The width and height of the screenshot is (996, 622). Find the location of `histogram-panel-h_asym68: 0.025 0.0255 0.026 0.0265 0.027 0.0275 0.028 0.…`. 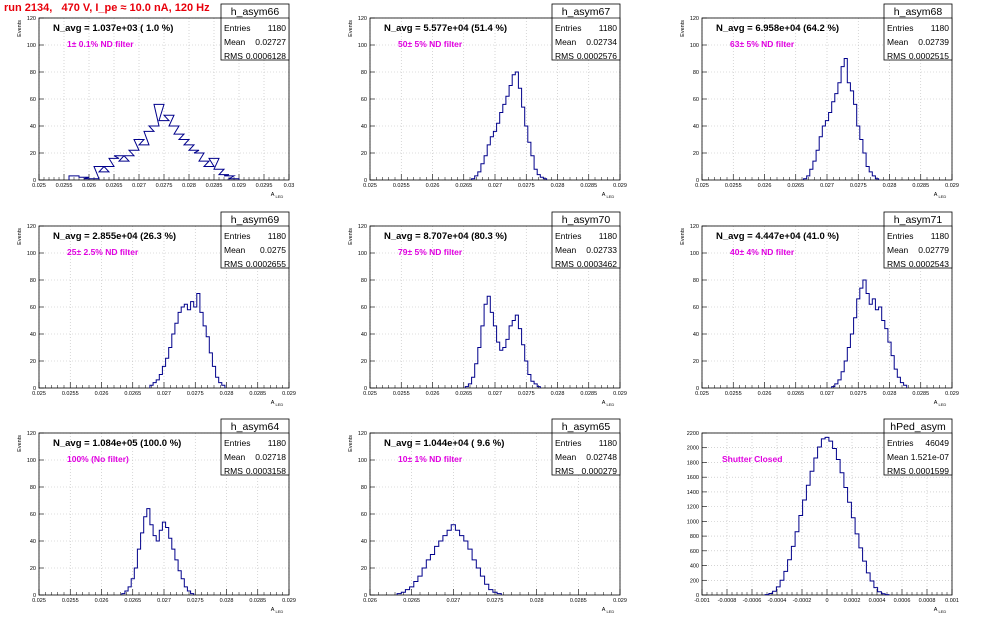

histogram-panel-h_asym68: 0.025 0.0255 0.026 0.0265 0.027 0.0275 0.028 0.… is located at coordinates (819, 101).